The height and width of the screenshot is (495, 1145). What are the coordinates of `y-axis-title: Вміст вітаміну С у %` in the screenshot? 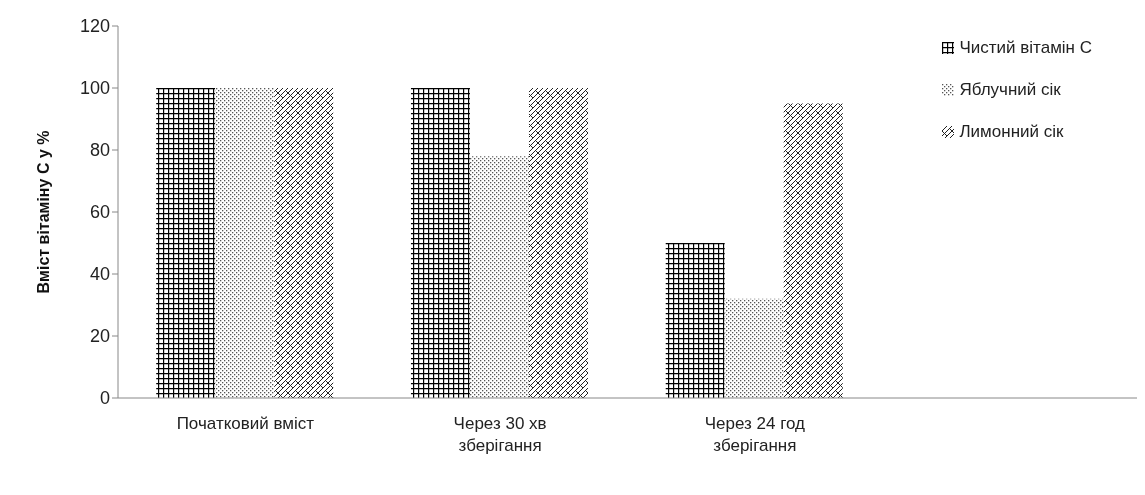 It's located at (43, 212).